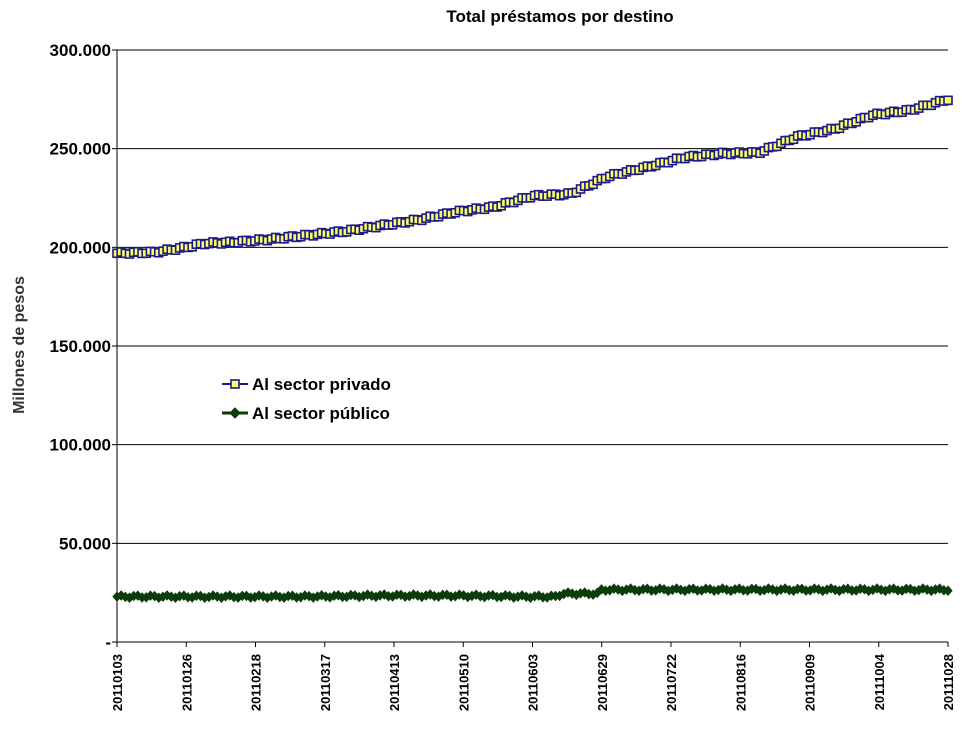 Image resolution: width=962 pixels, height=743 pixels. Describe the element at coordinates (532, 593) in the screenshot. I see `series-public` at that location.